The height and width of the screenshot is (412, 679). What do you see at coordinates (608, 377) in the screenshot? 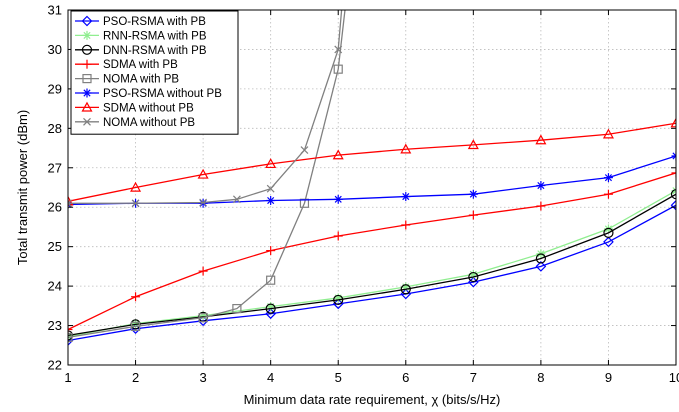
I see `x-tick-label: 9` at bounding box center [608, 377].